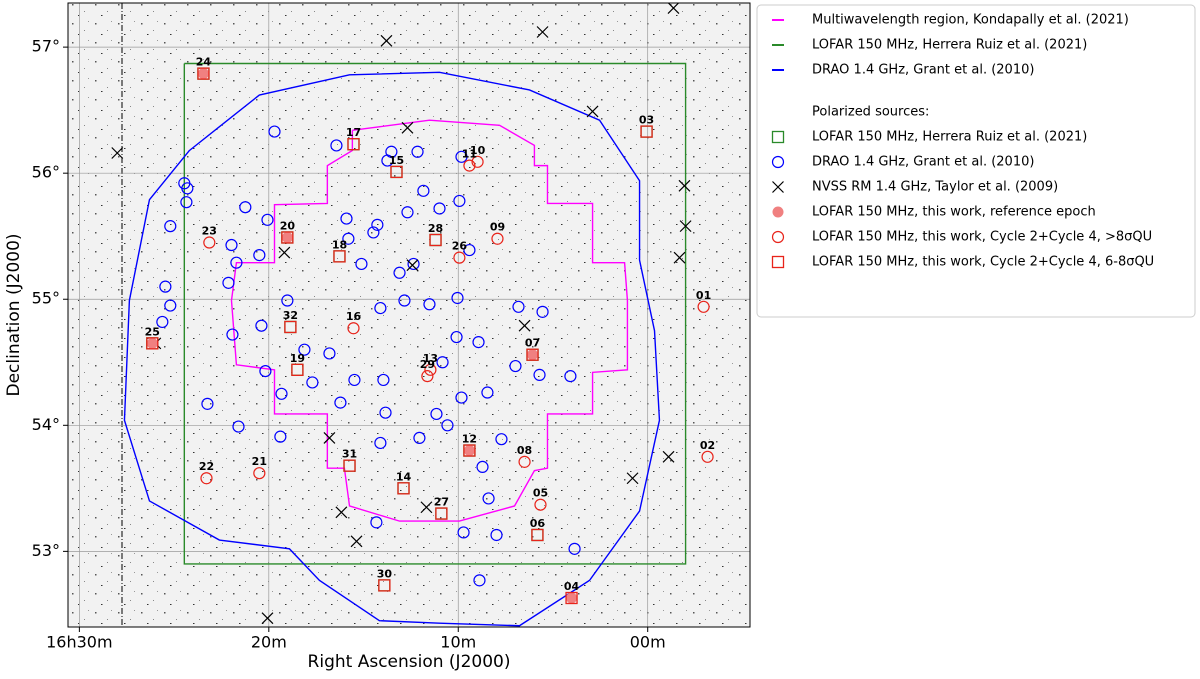  Describe the element at coordinates (14, 314) in the screenshot. I see `y-axis-label: Declination (J2000)` at that location.